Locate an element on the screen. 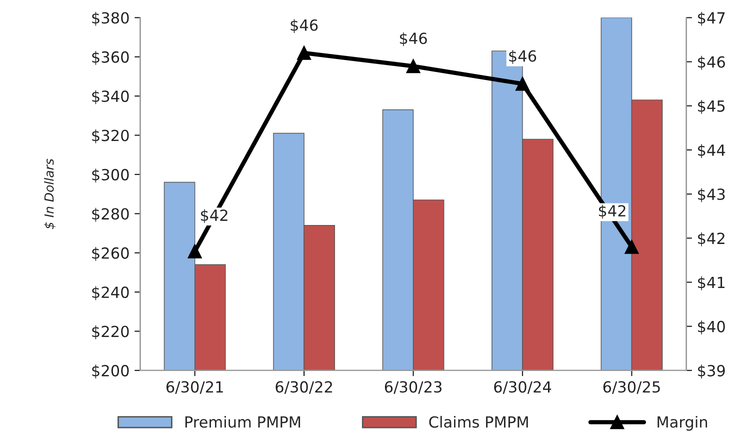 This screenshot has height=441, width=738. y2-tick-label: $41 is located at coordinates (711, 283).